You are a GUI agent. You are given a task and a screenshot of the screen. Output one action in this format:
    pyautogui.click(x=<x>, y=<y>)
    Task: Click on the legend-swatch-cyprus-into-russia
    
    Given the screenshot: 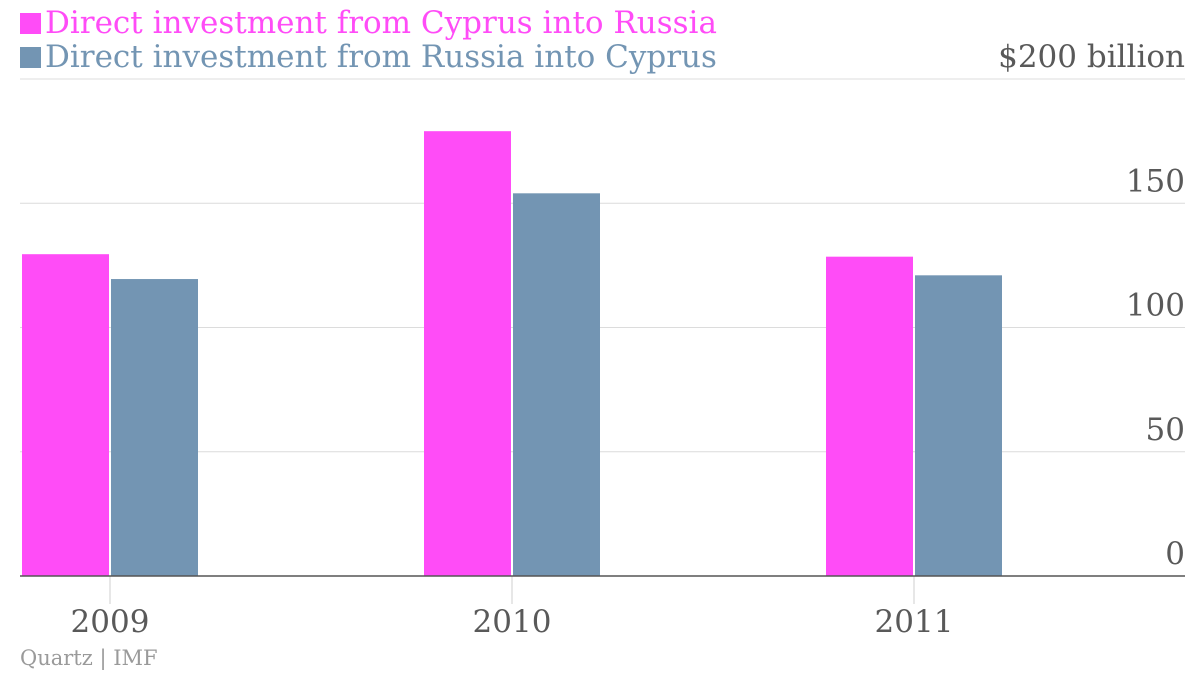 What is the action you would take?
    pyautogui.click(x=30, y=23)
    